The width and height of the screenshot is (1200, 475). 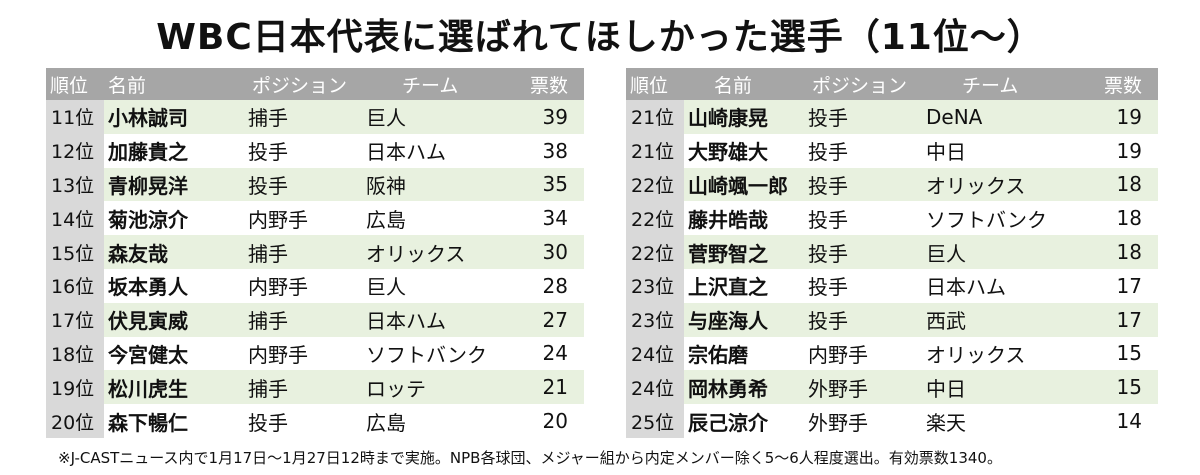 I want to click on table-row: 12位 加藤貴之 投手 日本ハム 38, so click(x=315, y=150).